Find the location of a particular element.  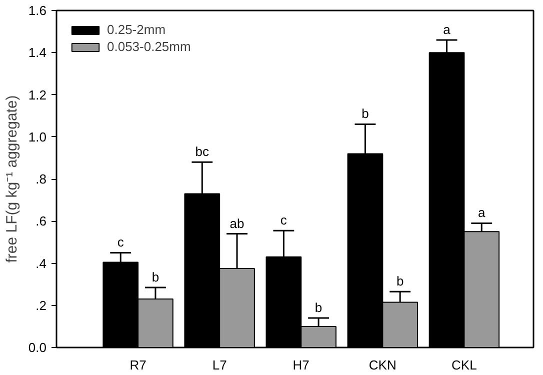

data-label: bc is located at coordinates (202, 152).